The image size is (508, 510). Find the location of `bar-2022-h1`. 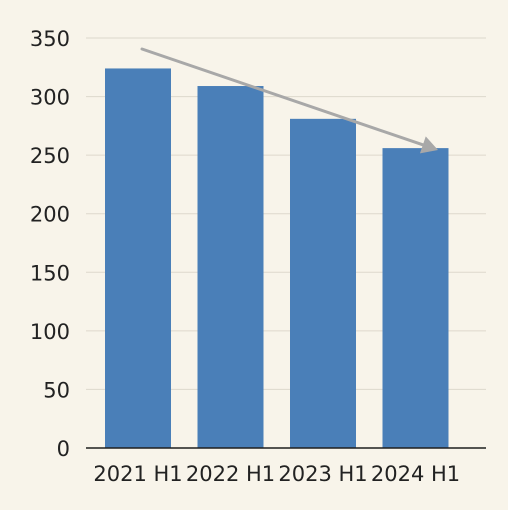

bar-2022-h1 is located at coordinates (230, 267).